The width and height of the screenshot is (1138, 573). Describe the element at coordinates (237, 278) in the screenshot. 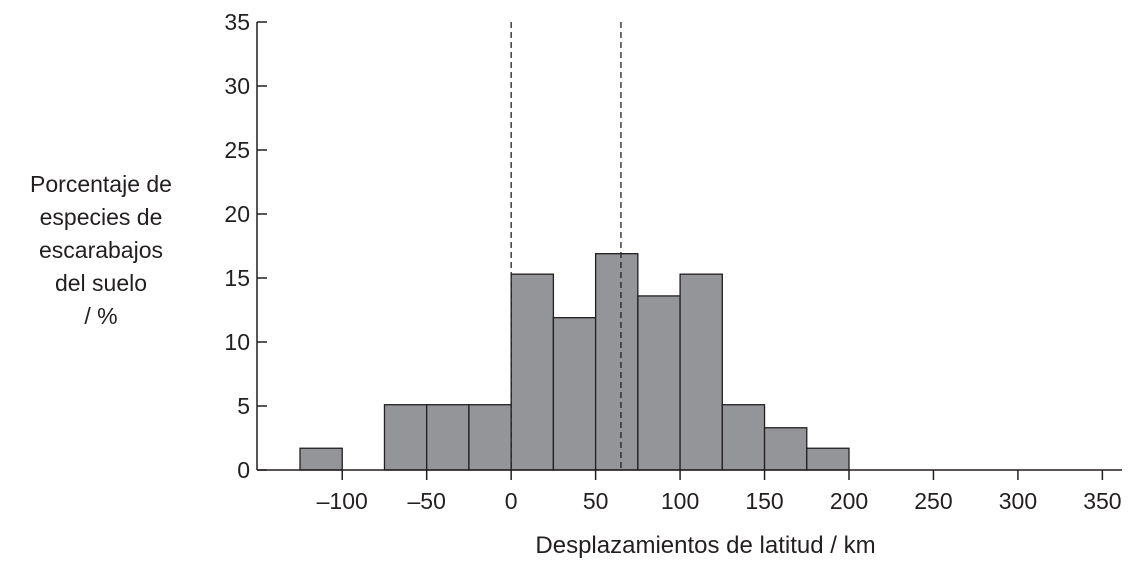

I see `y-tick-label: 15` at that location.